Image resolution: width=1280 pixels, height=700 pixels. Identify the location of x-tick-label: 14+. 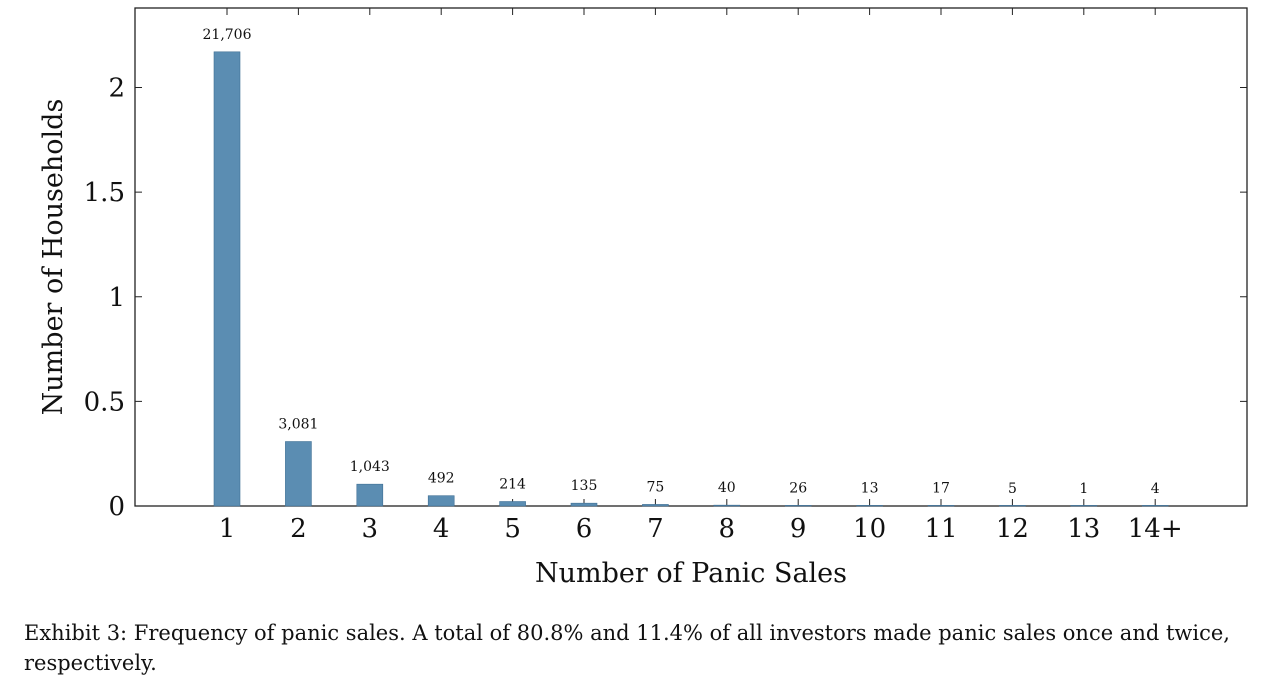
(1155, 529).